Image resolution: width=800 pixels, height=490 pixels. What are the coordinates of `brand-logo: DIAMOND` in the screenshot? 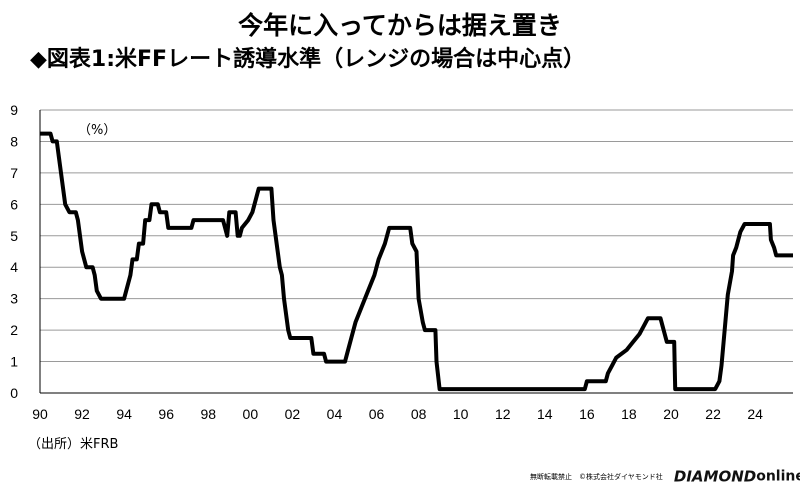 It's located at (715, 476).